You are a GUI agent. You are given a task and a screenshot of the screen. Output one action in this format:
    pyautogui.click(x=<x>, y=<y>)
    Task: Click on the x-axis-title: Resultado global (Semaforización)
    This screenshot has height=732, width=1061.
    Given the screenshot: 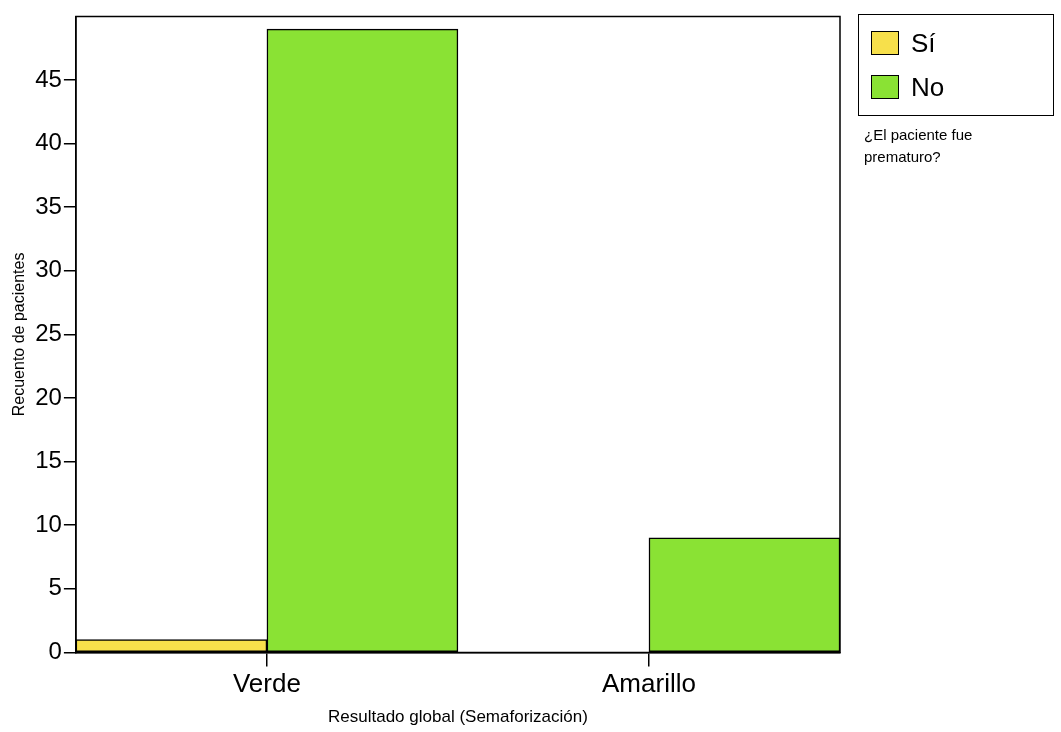 What is the action you would take?
    pyautogui.click(x=458, y=717)
    